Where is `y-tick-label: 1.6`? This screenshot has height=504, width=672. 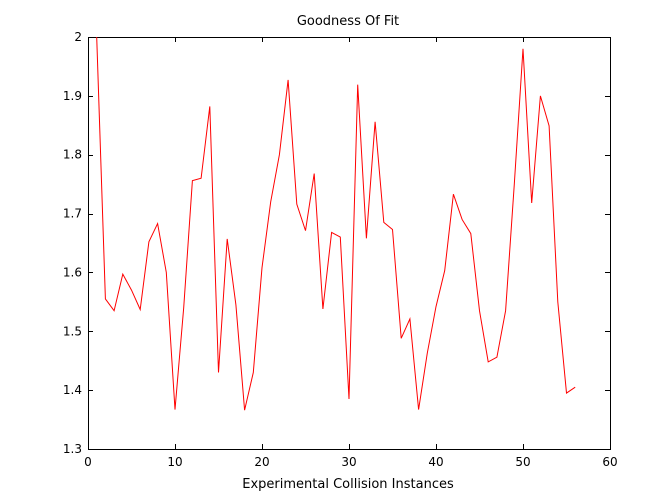 y-tick-label: 1.6 is located at coordinates (72, 272).